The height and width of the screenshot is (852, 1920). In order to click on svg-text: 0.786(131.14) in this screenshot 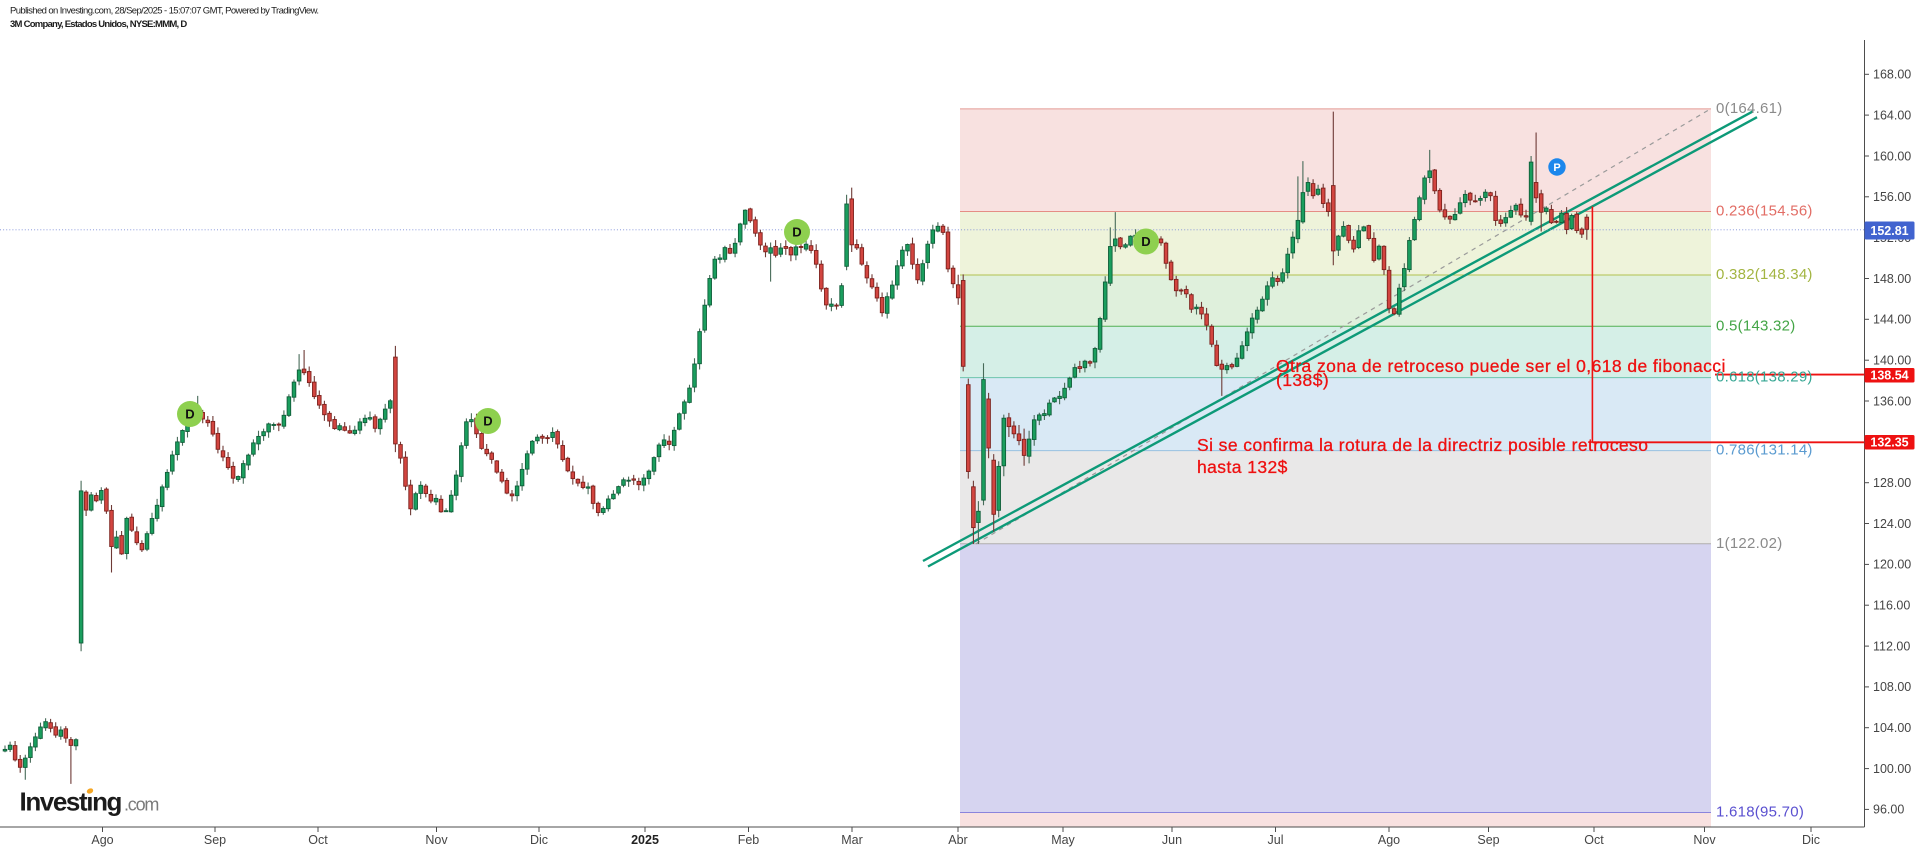, I will do `click(1764, 450)`.